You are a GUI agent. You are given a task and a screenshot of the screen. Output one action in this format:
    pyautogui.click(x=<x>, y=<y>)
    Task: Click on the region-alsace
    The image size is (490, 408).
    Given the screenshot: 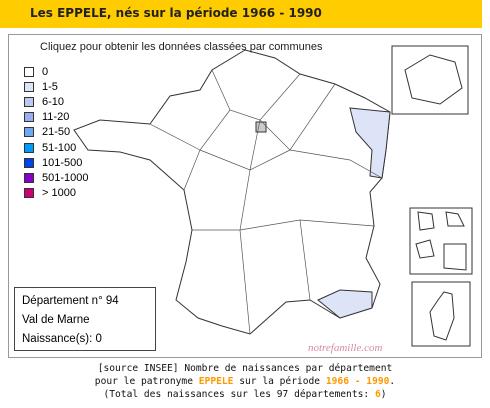 What is the action you would take?
    pyautogui.click(x=370, y=143)
    